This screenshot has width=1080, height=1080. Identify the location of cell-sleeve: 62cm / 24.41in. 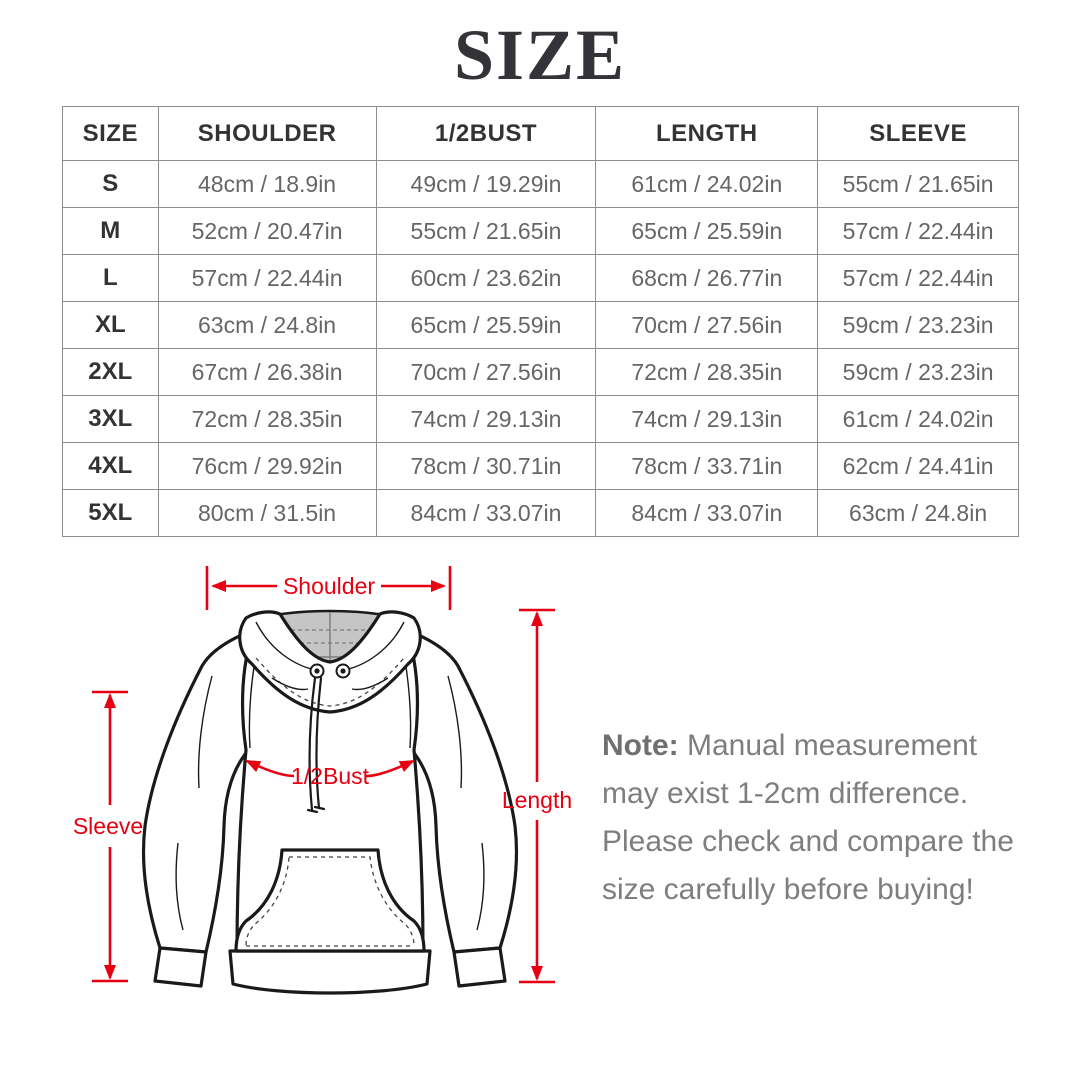
(918, 466).